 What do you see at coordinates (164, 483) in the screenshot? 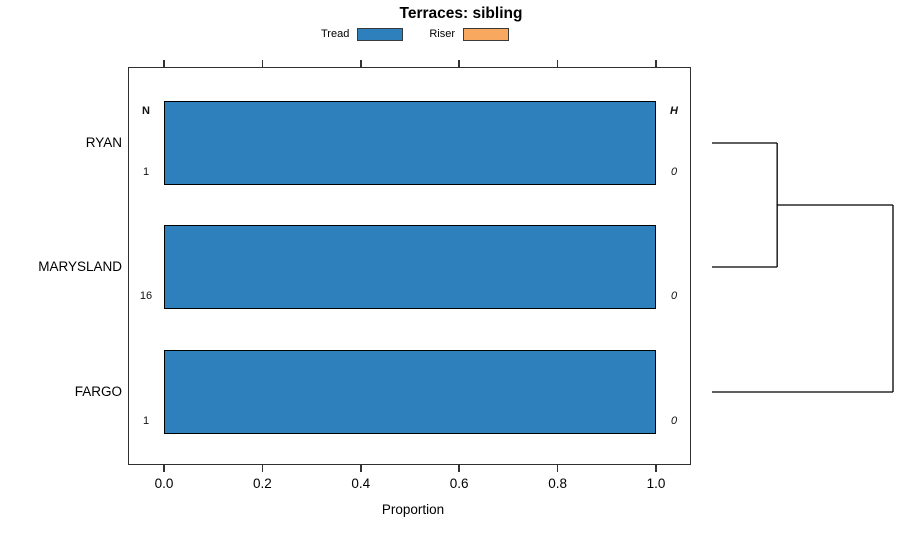
I see `x-tick-label: 0.0` at bounding box center [164, 483].